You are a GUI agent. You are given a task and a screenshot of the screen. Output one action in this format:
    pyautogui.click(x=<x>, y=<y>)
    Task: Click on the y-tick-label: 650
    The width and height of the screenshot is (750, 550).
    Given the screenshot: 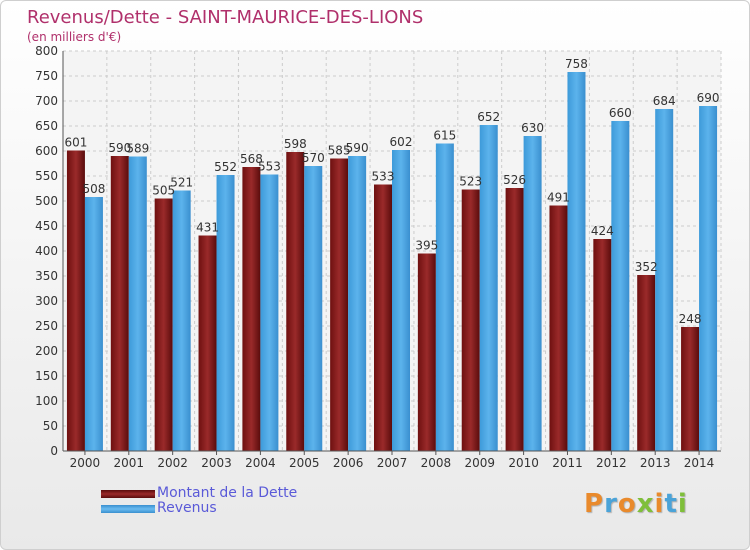 What is the action you would take?
    pyautogui.click(x=46, y=126)
    